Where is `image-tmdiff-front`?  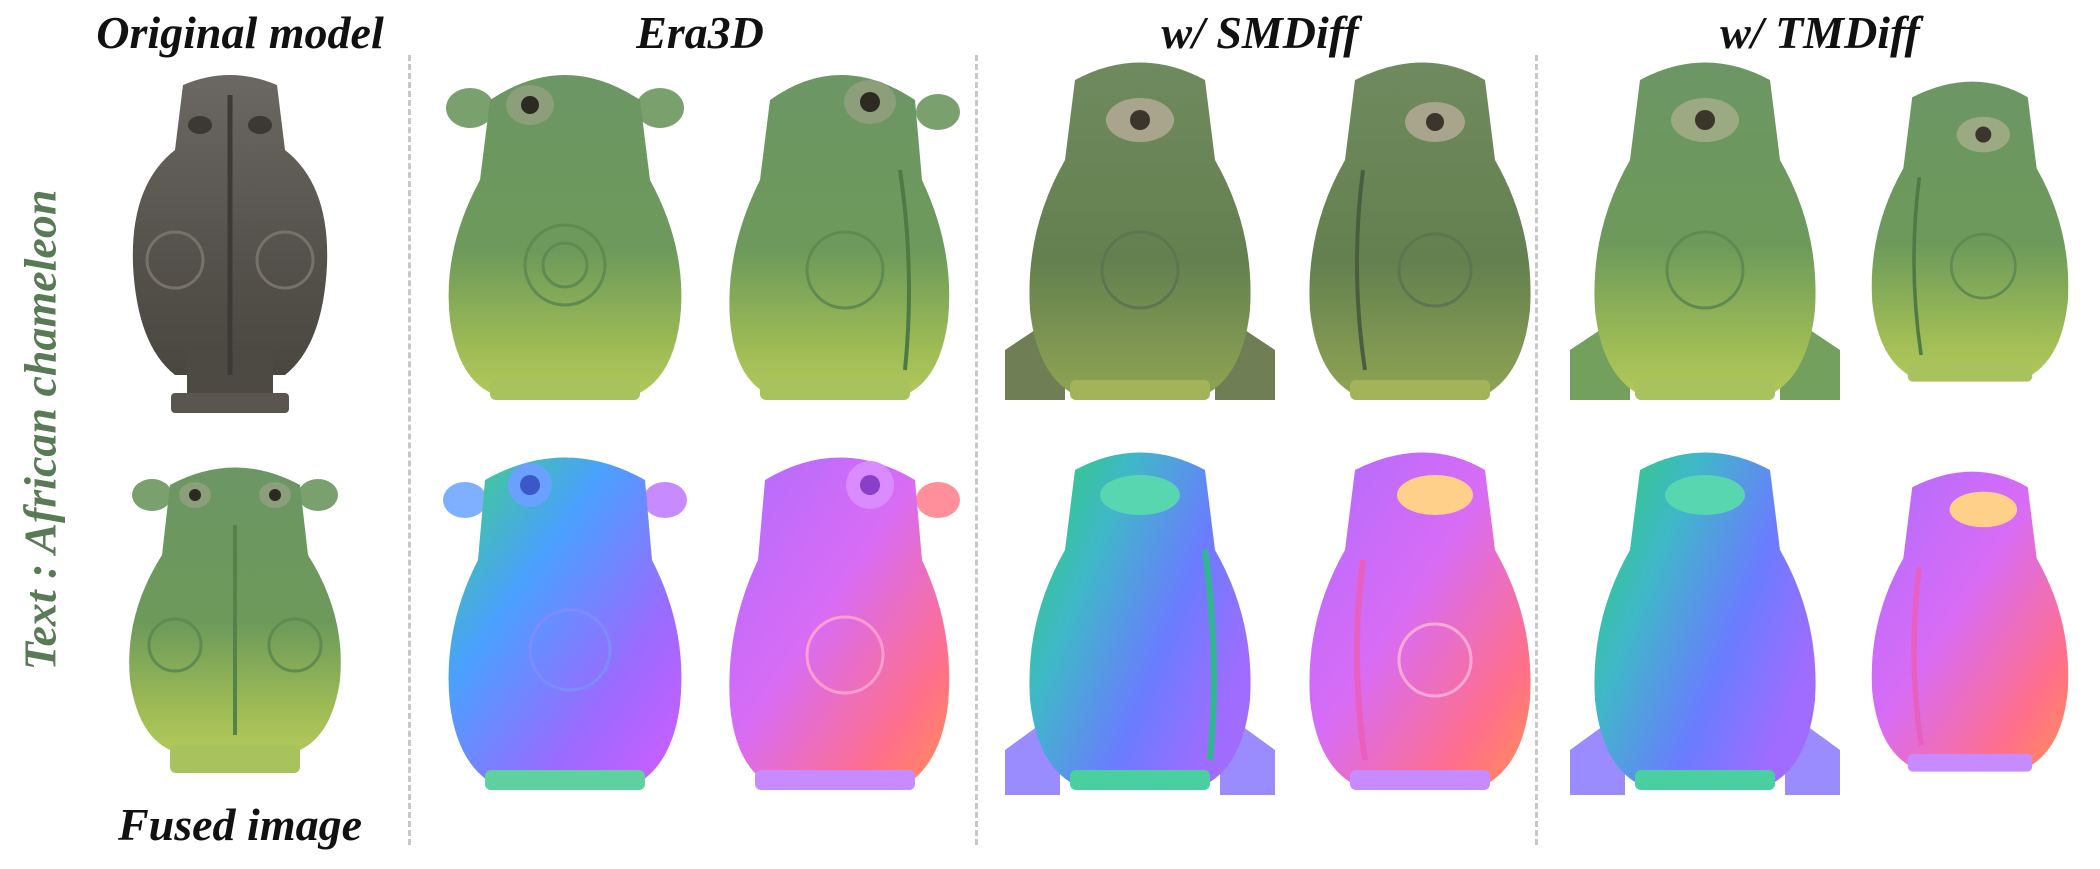
image-tmdiff-front is located at coordinates (1705, 235).